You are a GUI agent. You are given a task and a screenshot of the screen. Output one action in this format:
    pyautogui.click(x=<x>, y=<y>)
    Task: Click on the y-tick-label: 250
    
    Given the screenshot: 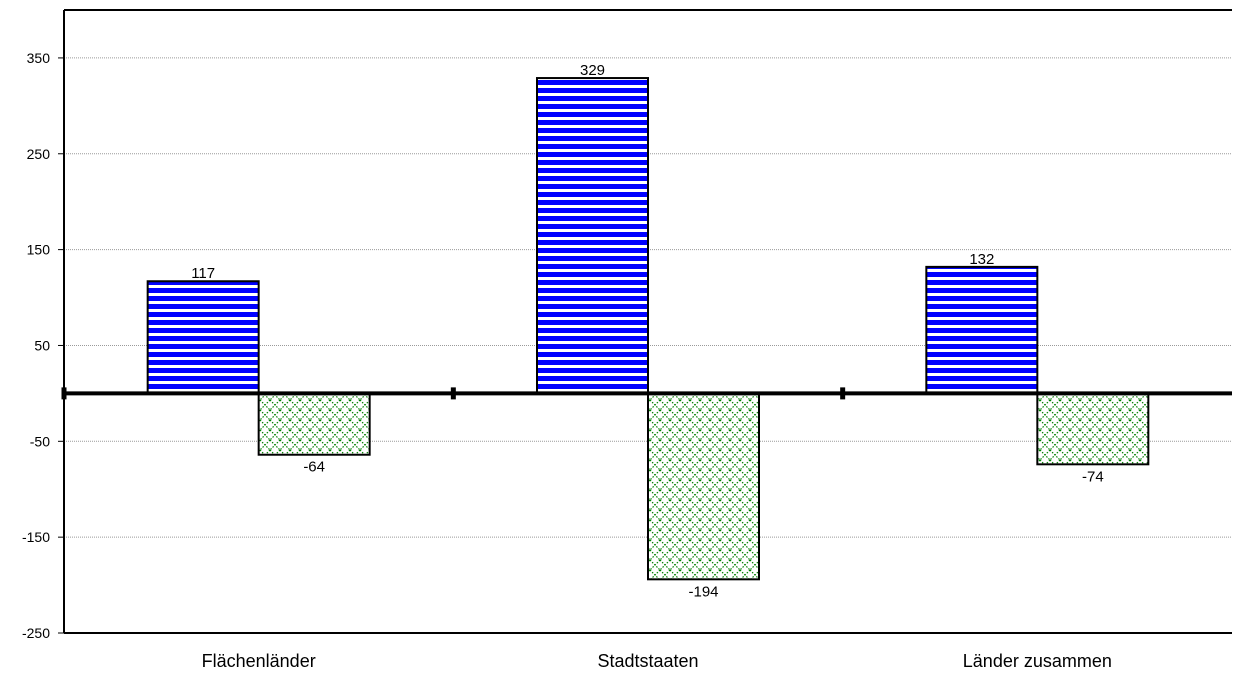 What is the action you would take?
    pyautogui.click(x=39, y=154)
    